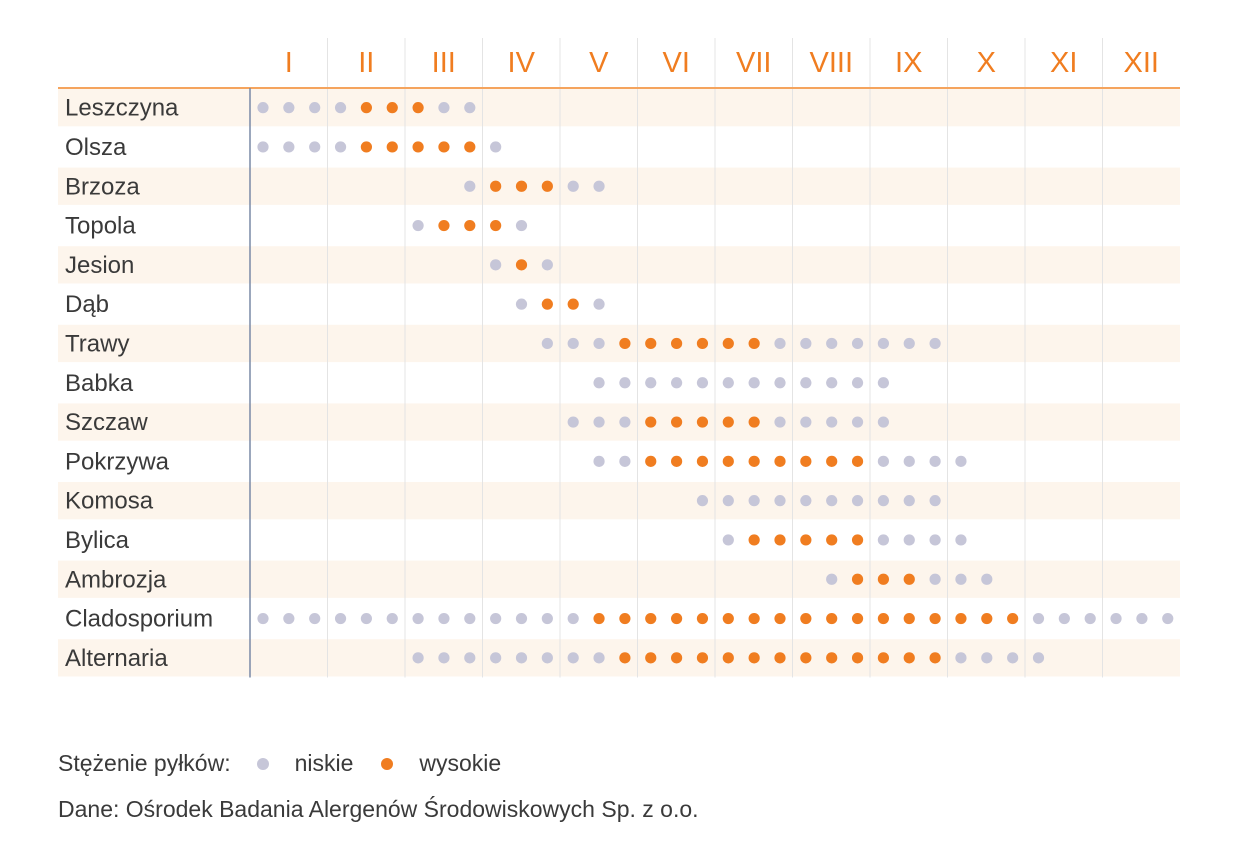  Describe the element at coordinates (116, 658) in the screenshot. I see `row-label: Alternaria` at that location.